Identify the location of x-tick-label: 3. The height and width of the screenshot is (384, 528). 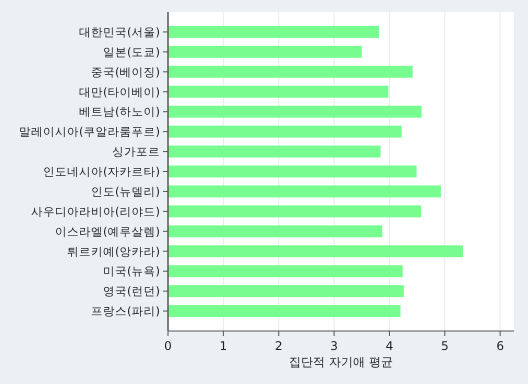
(334, 346).